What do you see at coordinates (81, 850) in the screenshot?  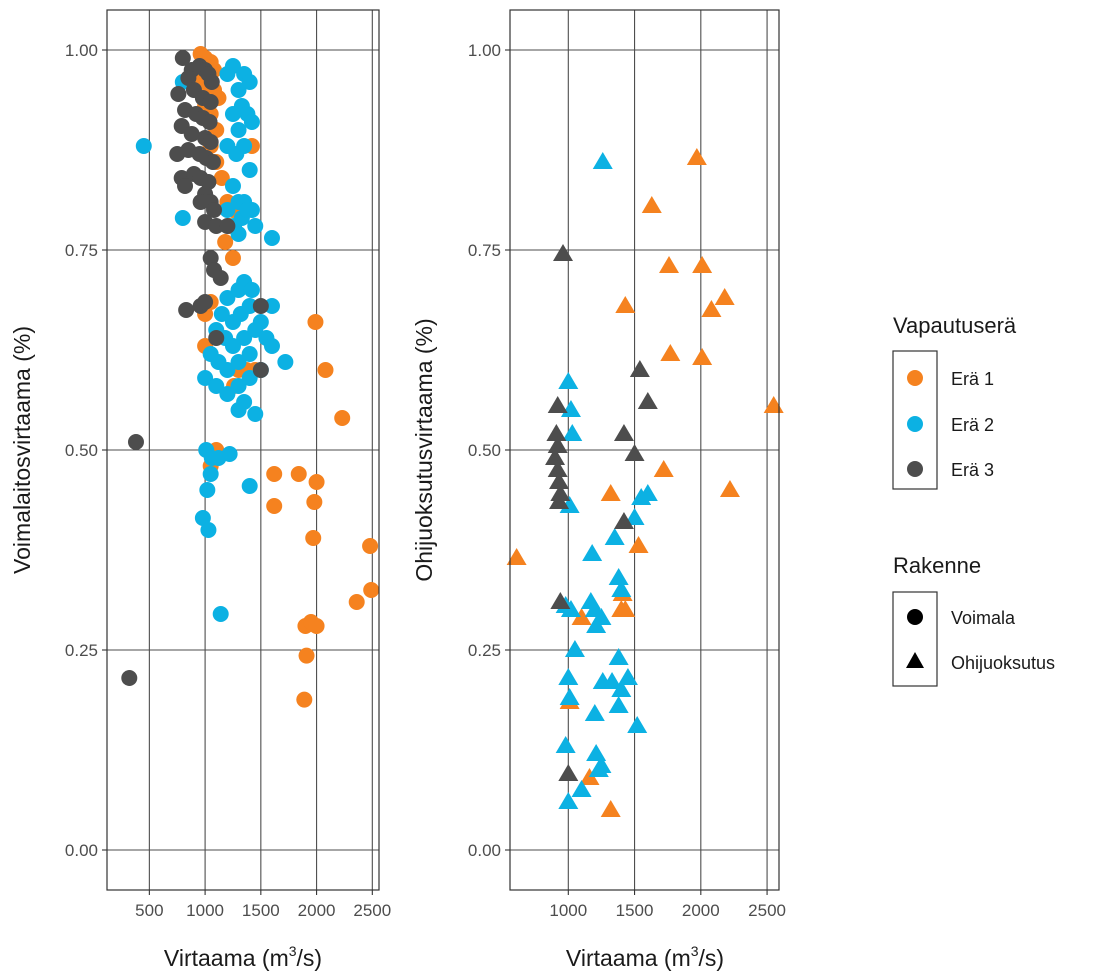 I see `y-tick-label: 0.00` at bounding box center [81, 850].